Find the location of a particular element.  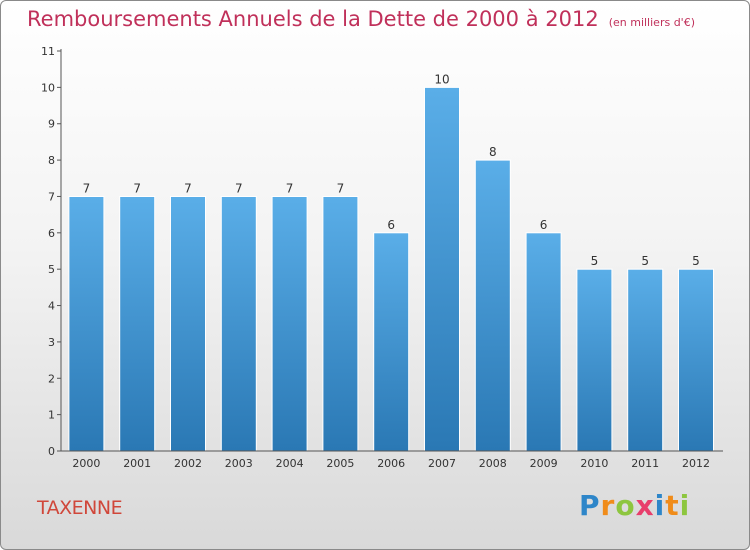

bar-2004 is located at coordinates (289, 324).